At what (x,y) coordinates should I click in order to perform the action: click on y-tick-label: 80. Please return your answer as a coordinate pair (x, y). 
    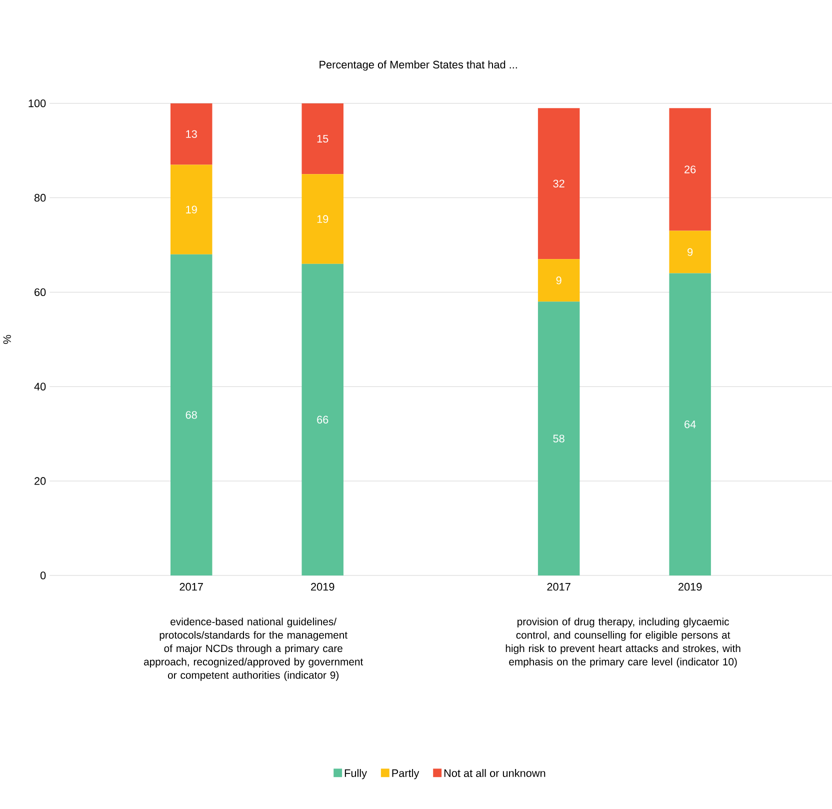
    Looking at the image, I should click on (40, 198).